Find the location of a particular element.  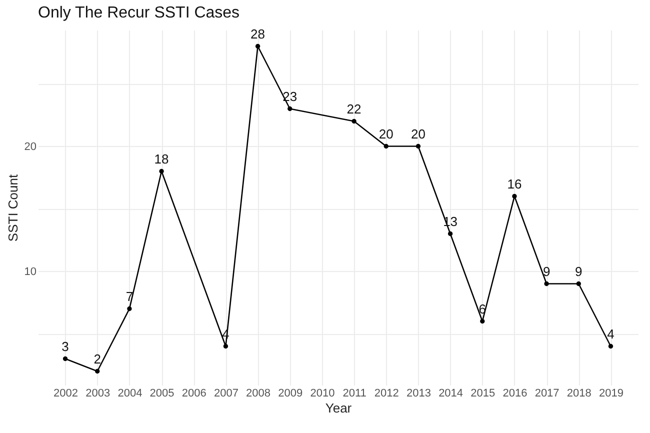

y-axis-title: SSTI Count is located at coordinates (12, 208).